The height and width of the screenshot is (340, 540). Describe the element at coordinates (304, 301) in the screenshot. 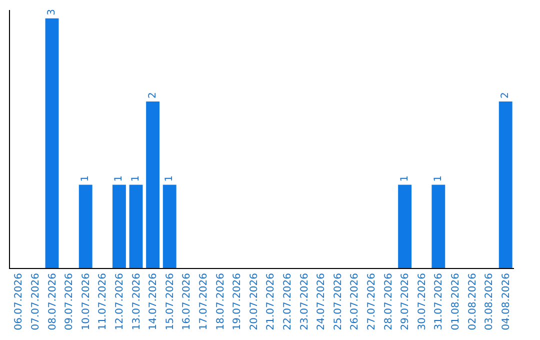

I see `x-tick-label: 23.07.2026` at that location.